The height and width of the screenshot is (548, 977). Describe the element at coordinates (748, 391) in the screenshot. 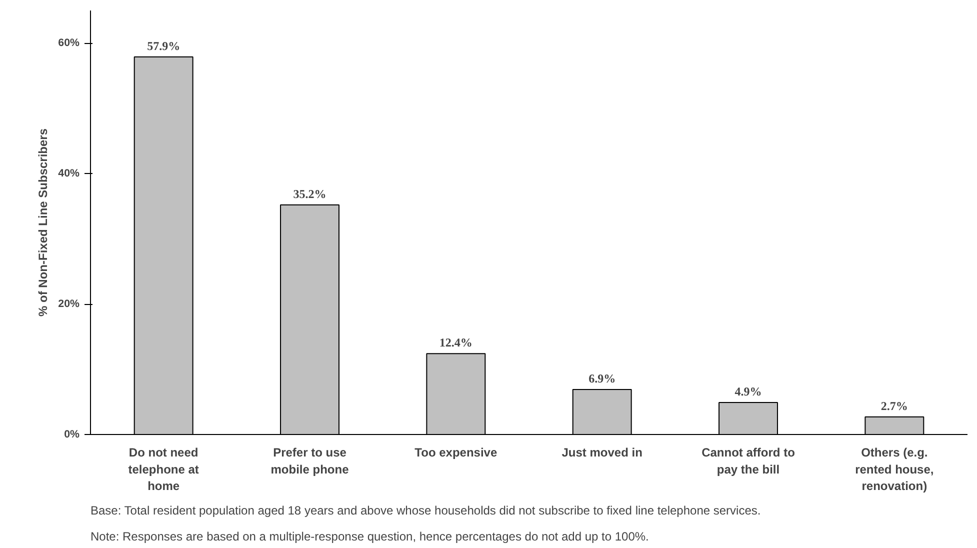

I see `data-label: 4.9%` at that location.